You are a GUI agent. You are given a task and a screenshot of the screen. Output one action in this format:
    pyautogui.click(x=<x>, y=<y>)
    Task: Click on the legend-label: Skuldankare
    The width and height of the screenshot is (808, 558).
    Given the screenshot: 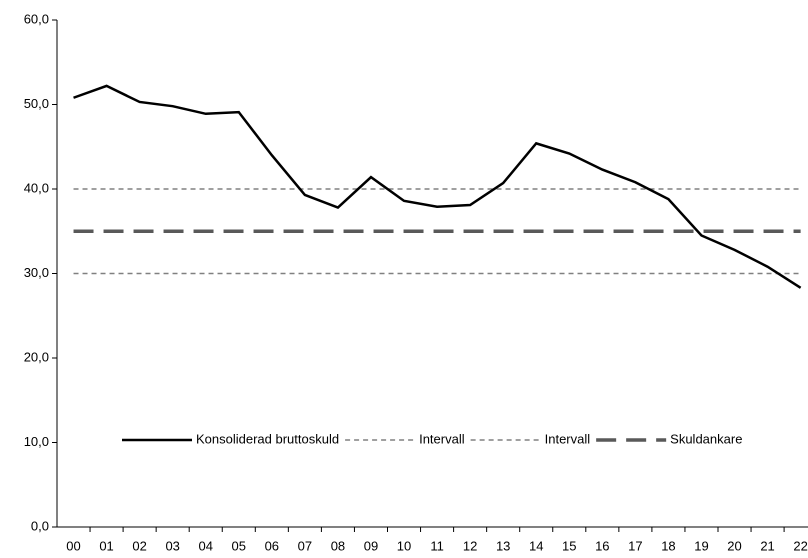 What is the action you would take?
    pyautogui.click(x=706, y=438)
    